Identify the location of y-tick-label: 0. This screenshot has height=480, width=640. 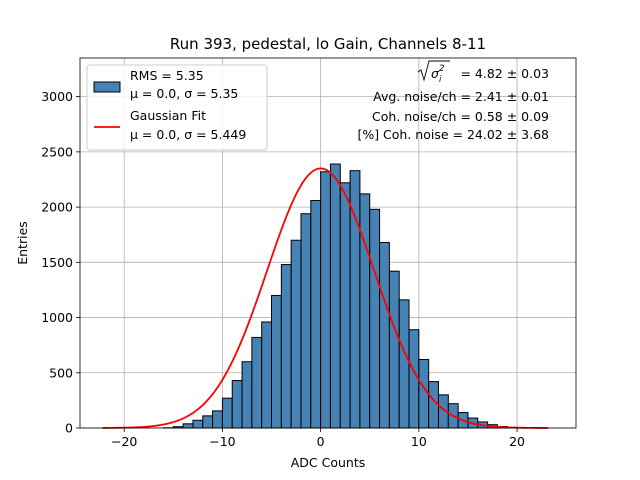
(69, 428).